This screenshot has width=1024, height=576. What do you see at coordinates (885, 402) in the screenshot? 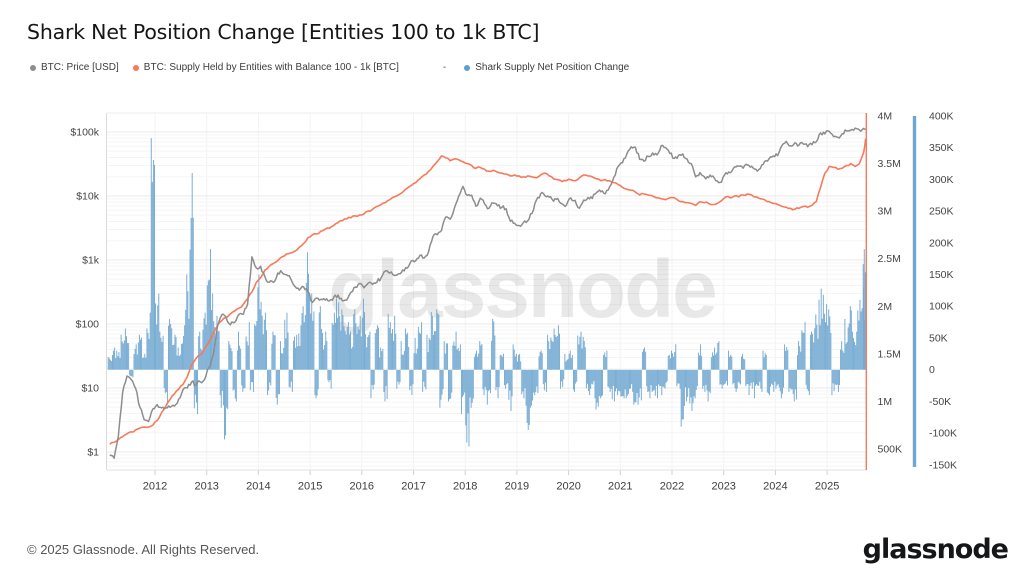
I see `supply-tick-label: 1M` at bounding box center [885, 402].